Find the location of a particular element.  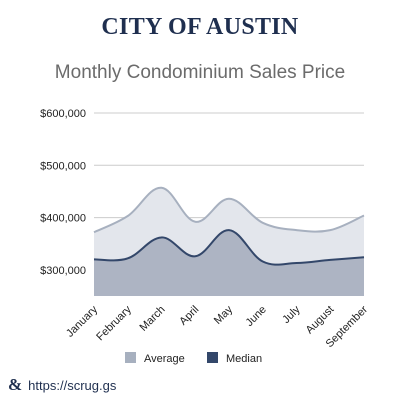

x-tick-label: July is located at coordinates (291, 314).